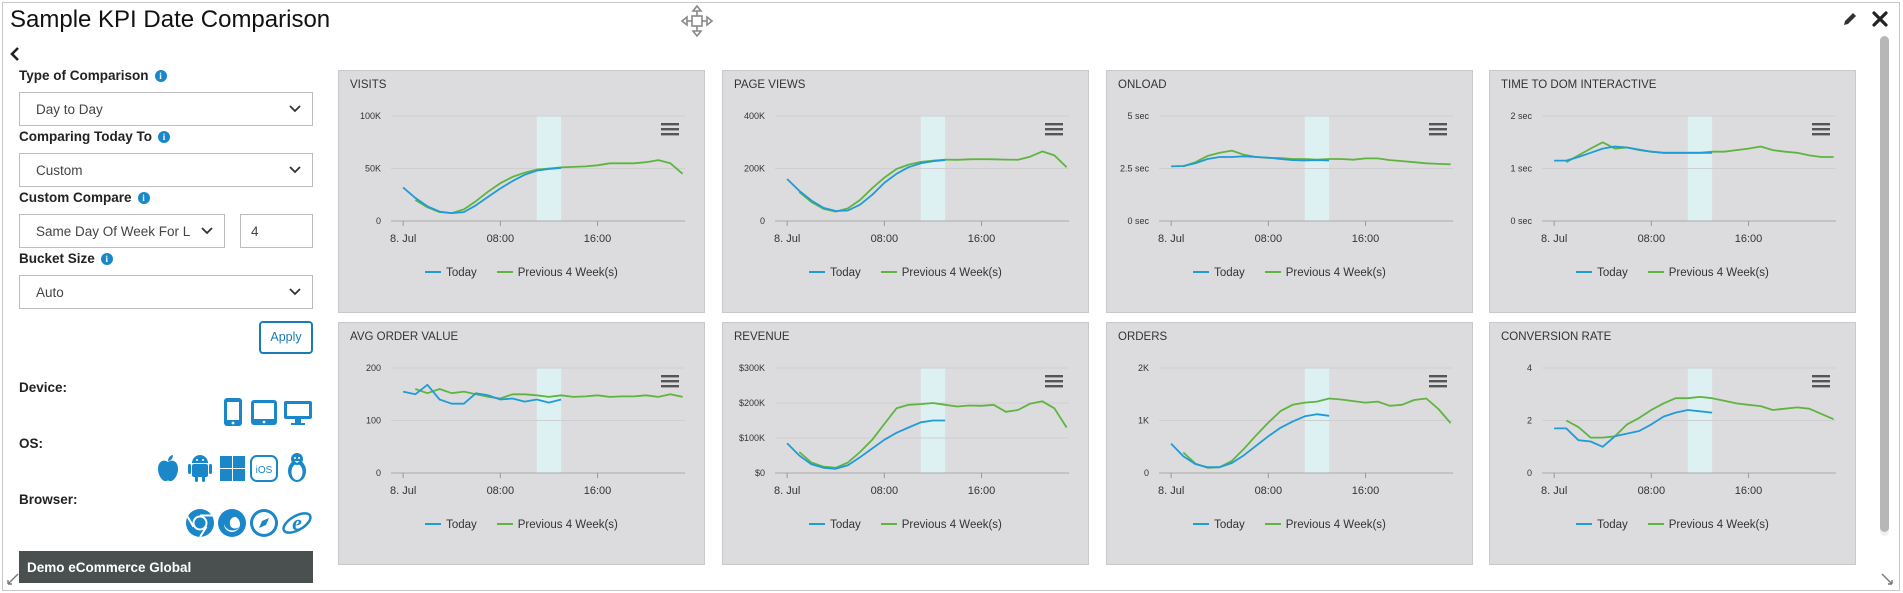  What do you see at coordinates (264, 523) in the screenshot?
I see `safari-icon` at bounding box center [264, 523].